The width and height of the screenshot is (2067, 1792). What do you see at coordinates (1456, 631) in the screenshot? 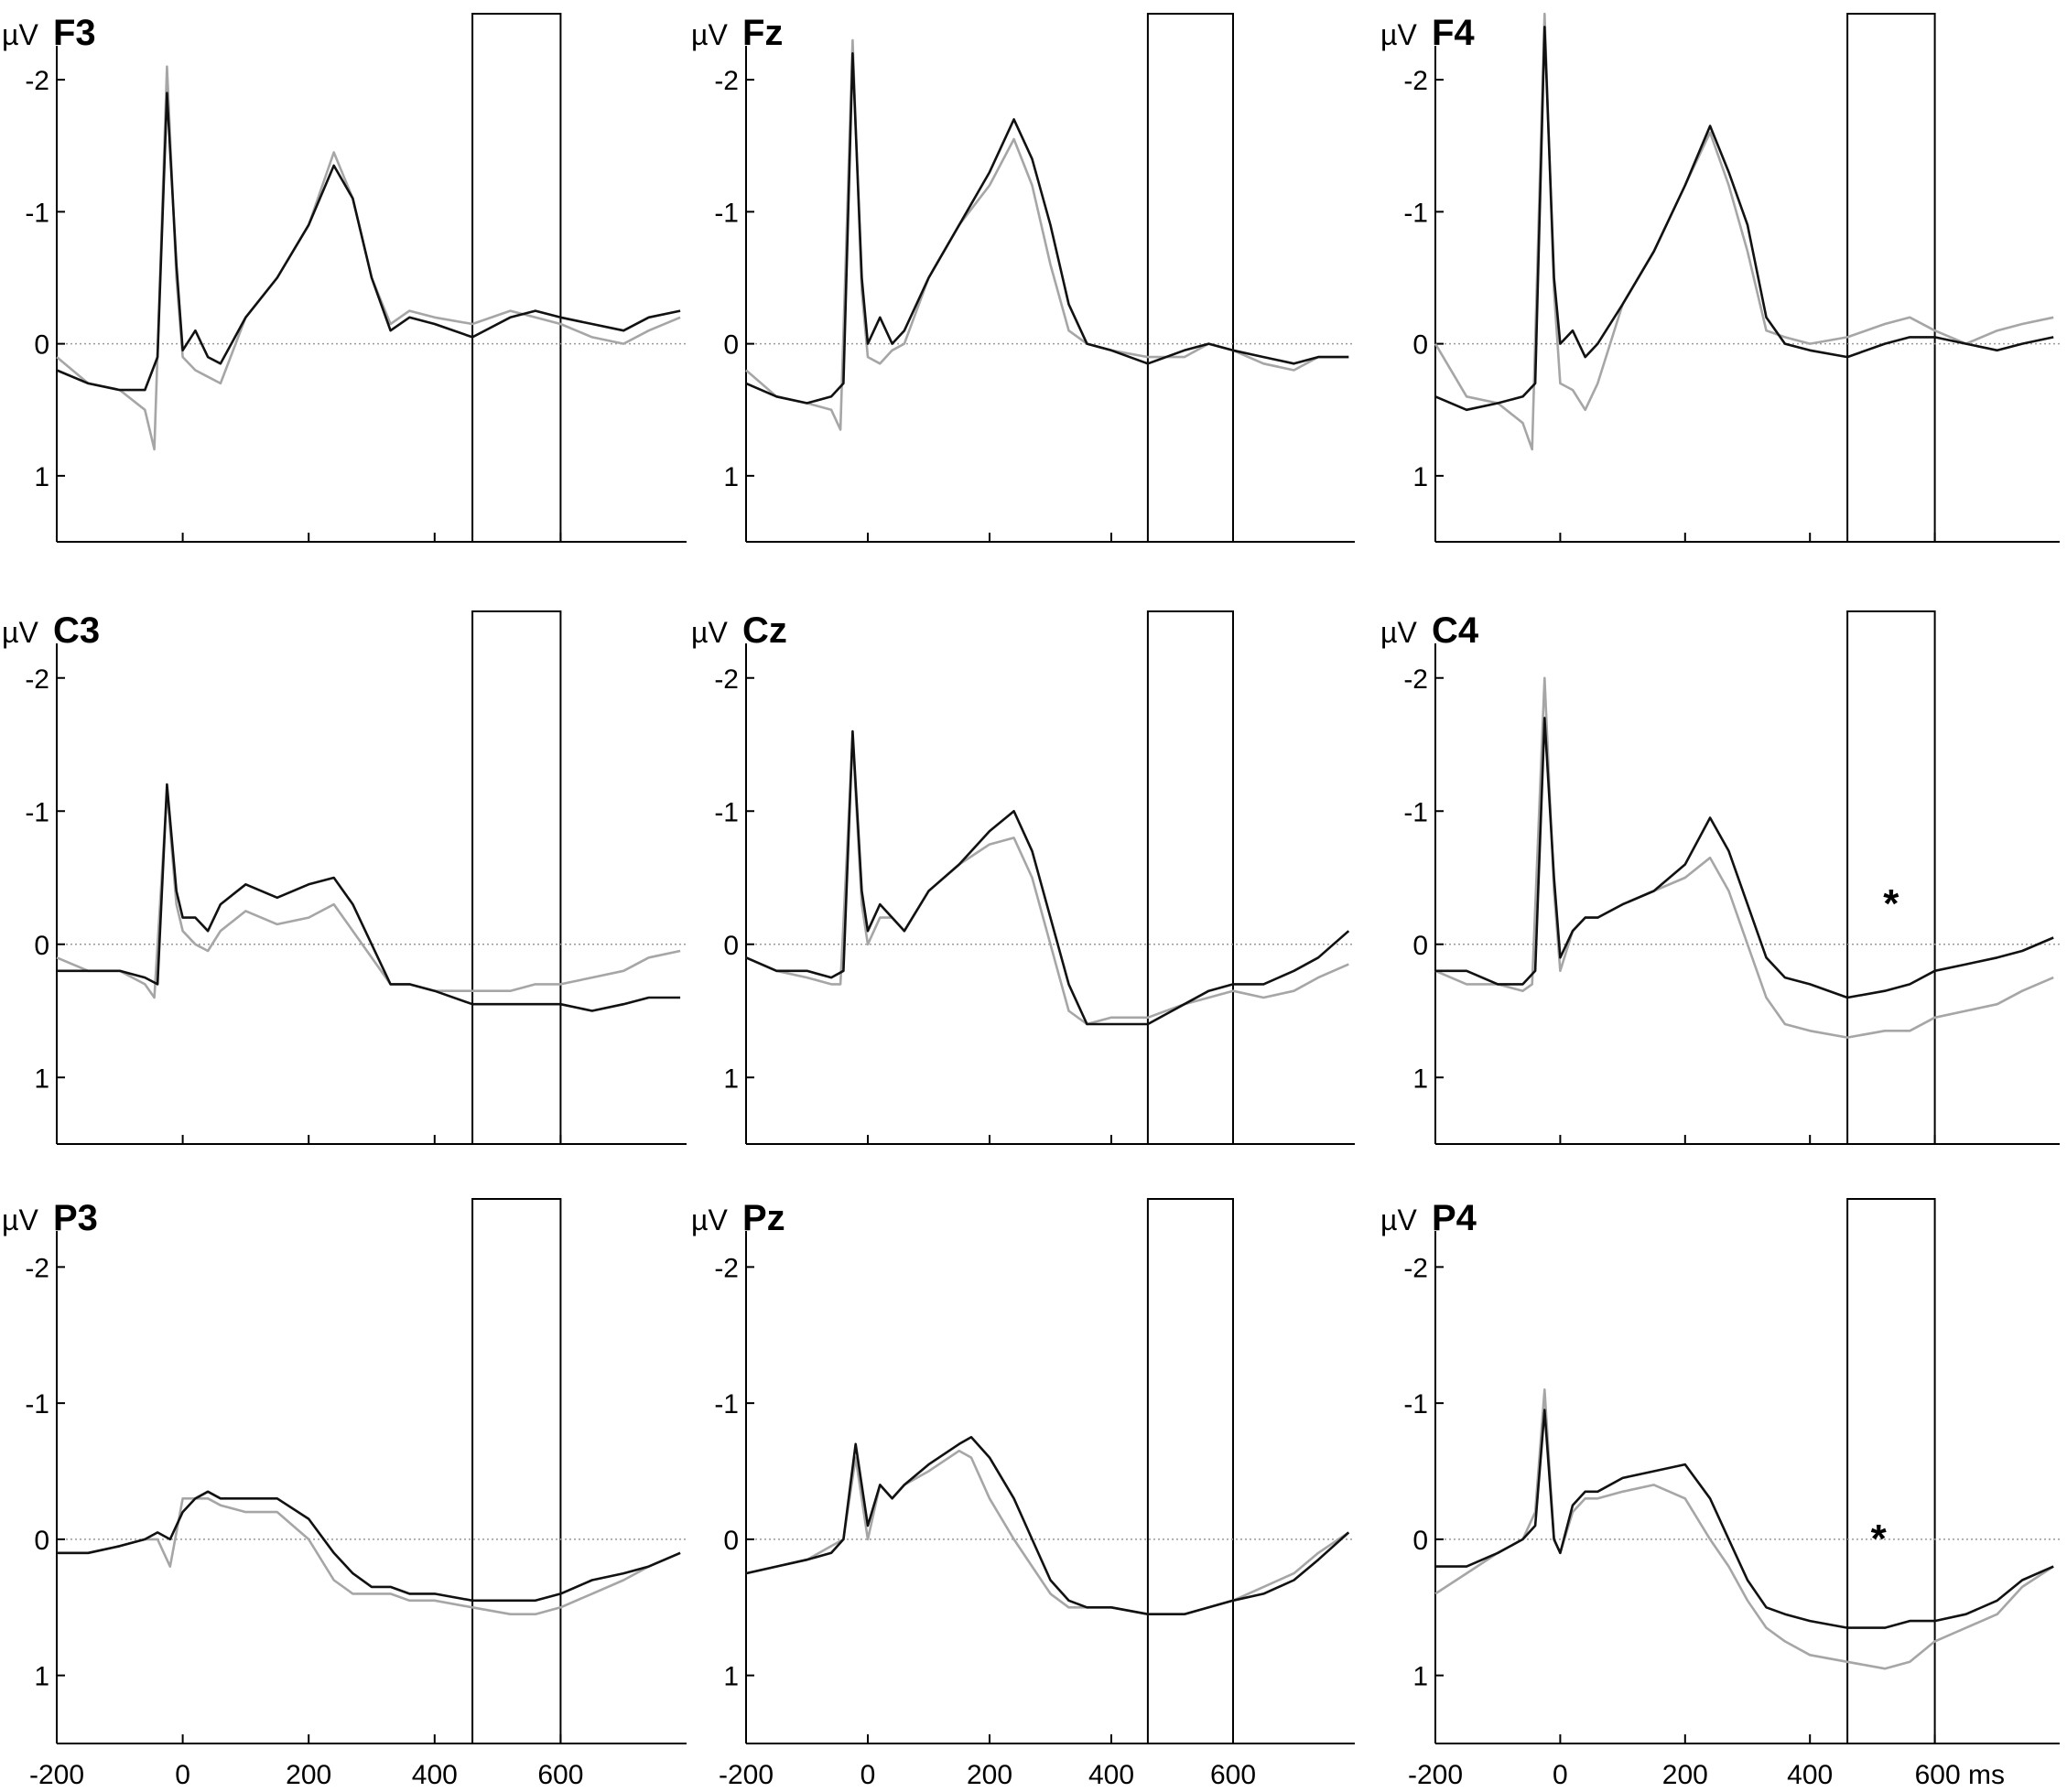
I see `panel-title: C4` at bounding box center [1456, 631].